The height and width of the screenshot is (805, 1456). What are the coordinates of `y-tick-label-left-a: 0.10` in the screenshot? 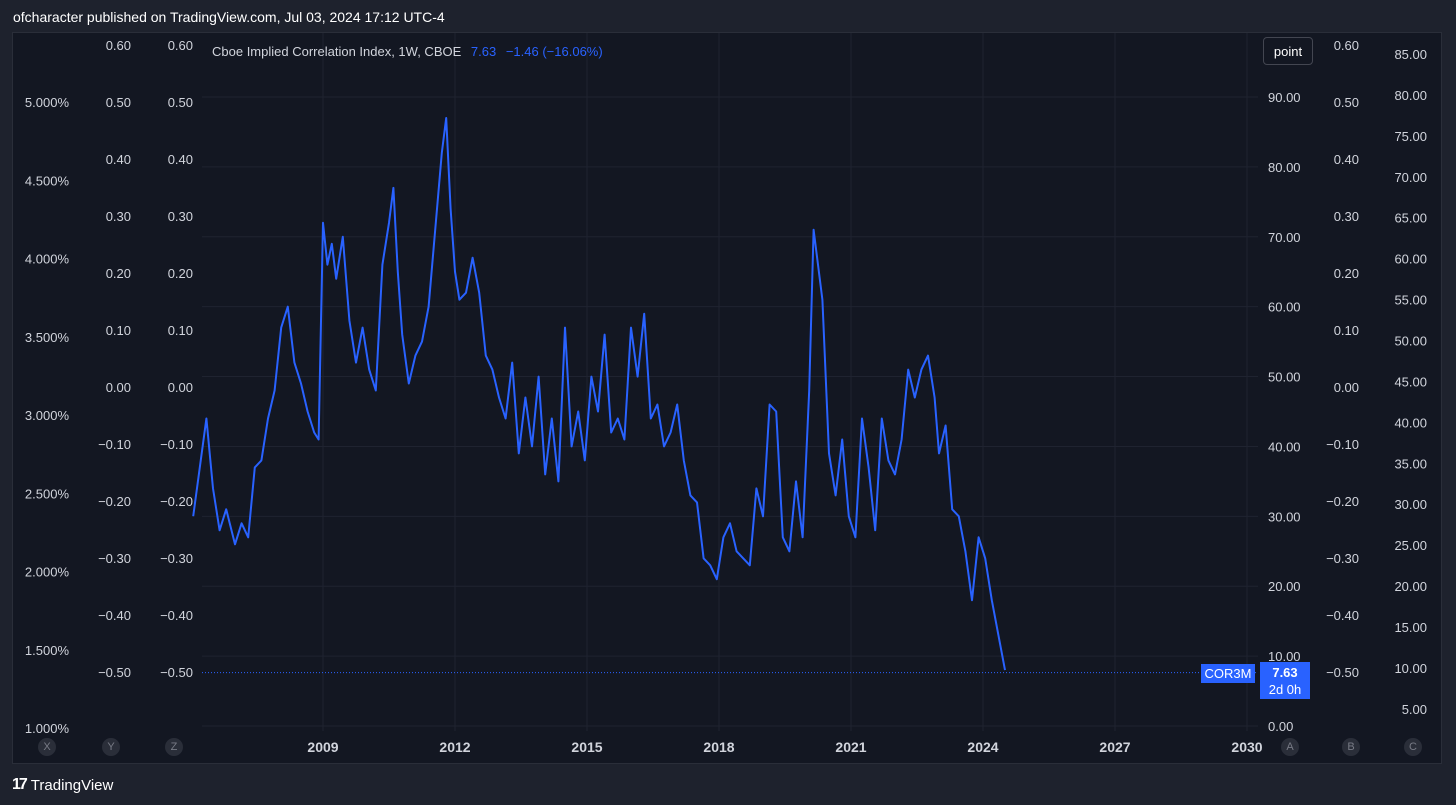 It's located at (118, 330).